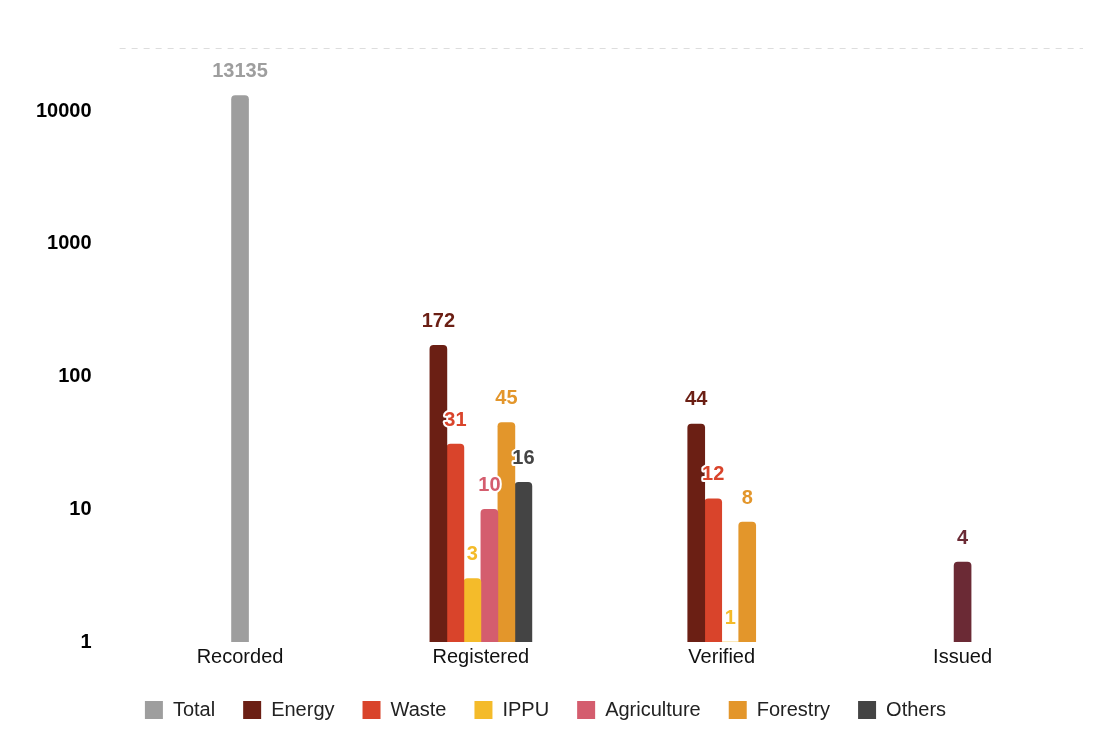  Describe the element at coordinates (194, 708) in the screenshot. I see `legend-label: Total` at that location.